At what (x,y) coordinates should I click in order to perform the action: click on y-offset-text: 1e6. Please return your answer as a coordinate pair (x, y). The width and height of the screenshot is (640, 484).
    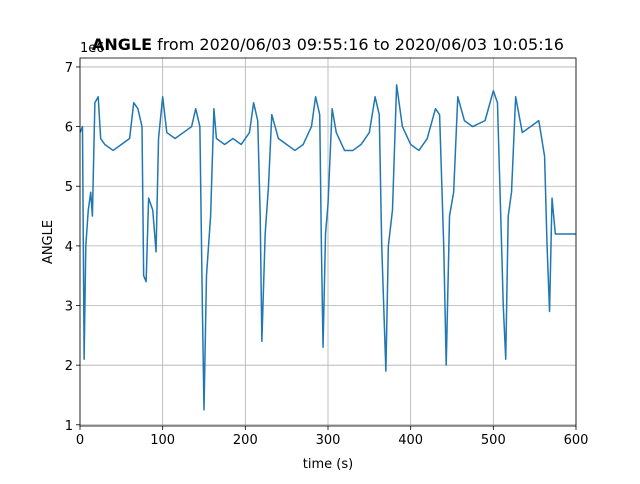
    Looking at the image, I should click on (92, 48).